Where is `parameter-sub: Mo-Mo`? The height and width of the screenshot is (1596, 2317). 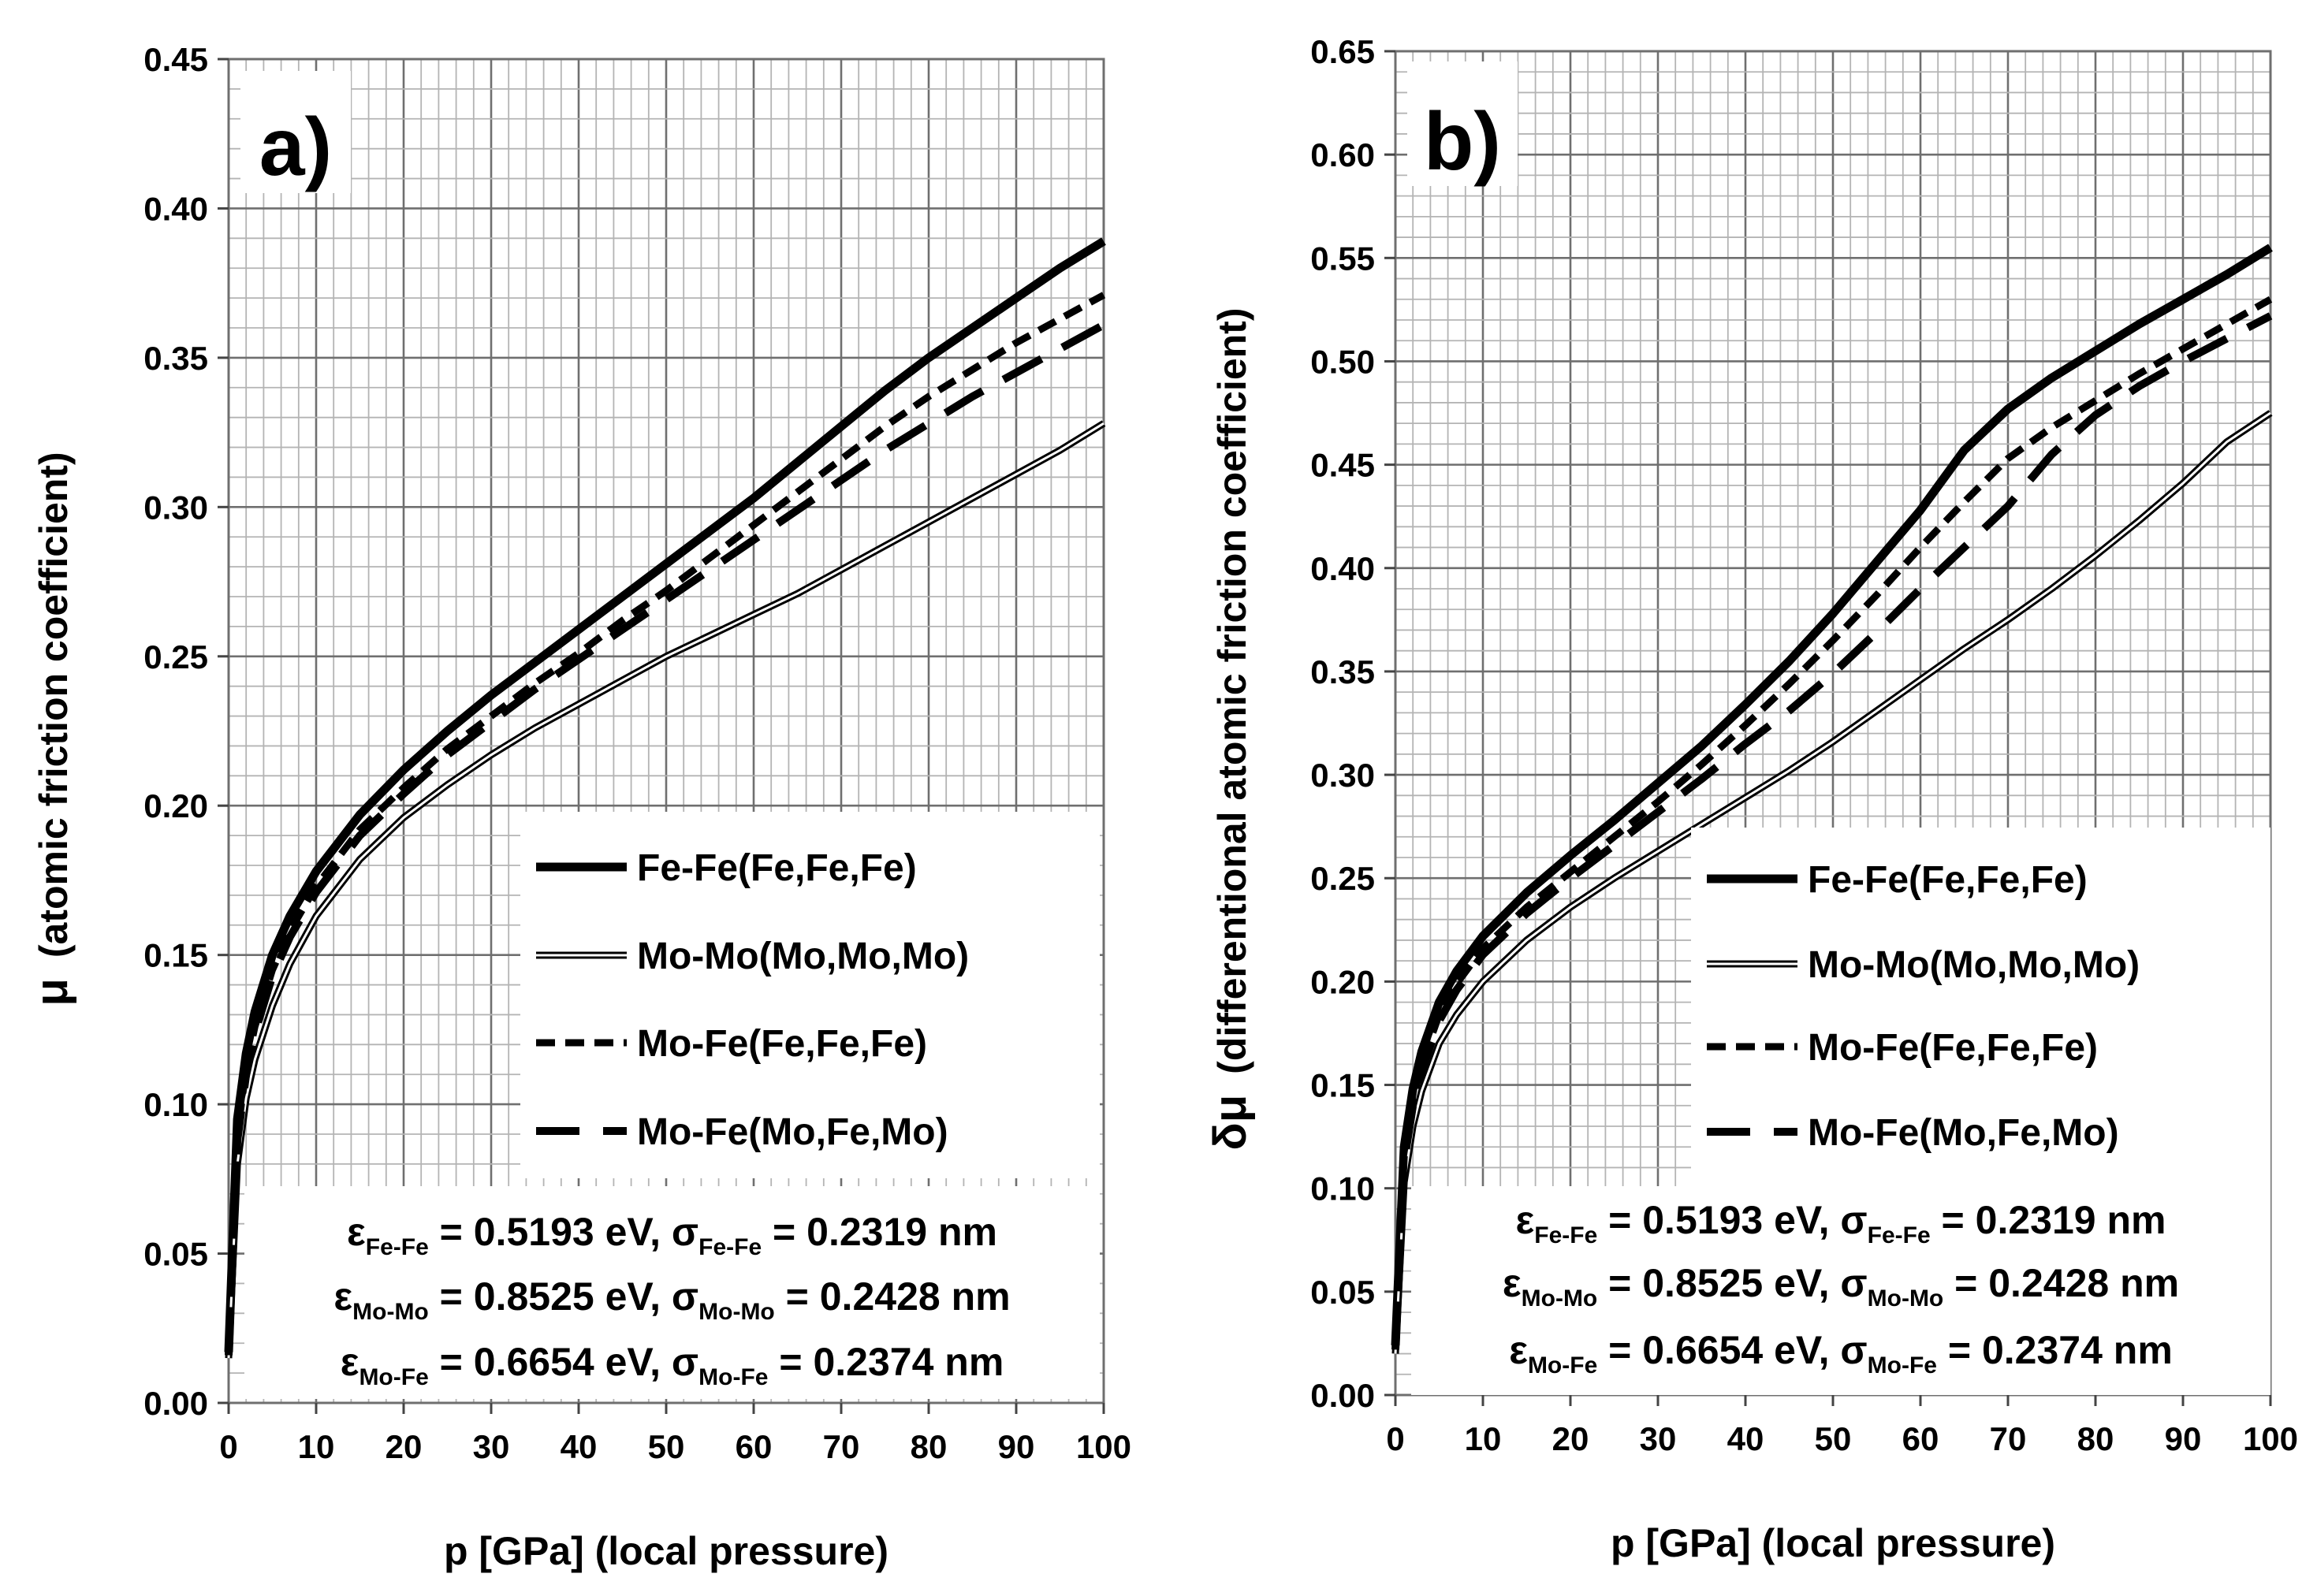
parameter-sub: Mo-Mo is located at coordinates (390, 1312).